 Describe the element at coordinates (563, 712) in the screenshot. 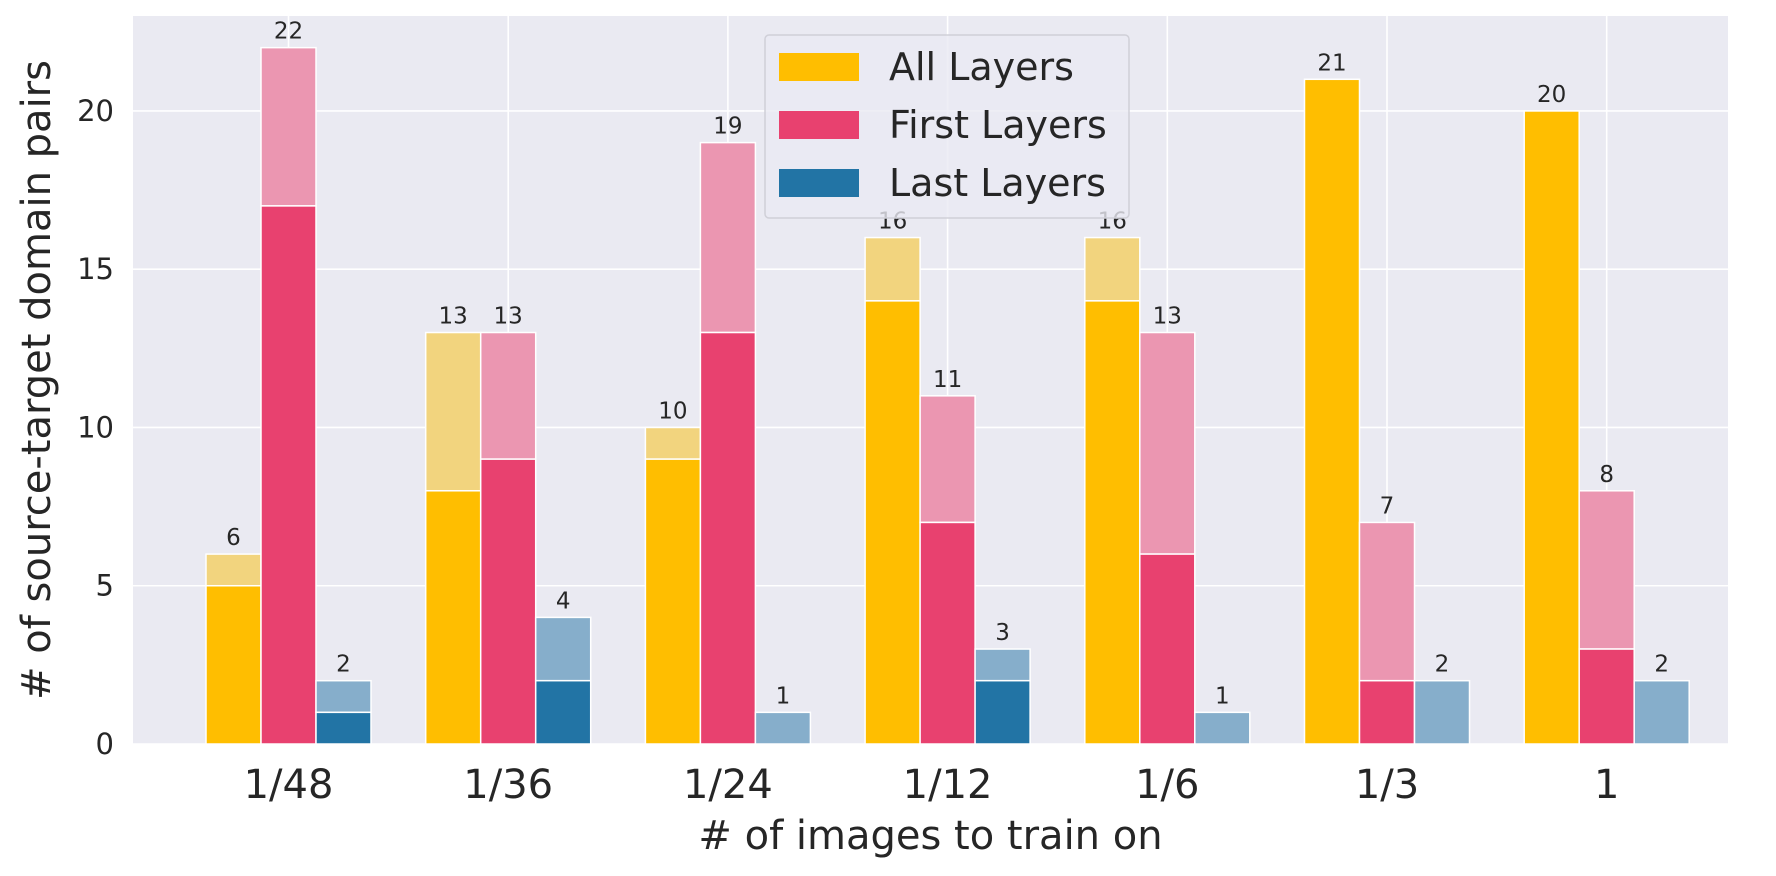

I see `bar-solid-s2-c1` at that location.